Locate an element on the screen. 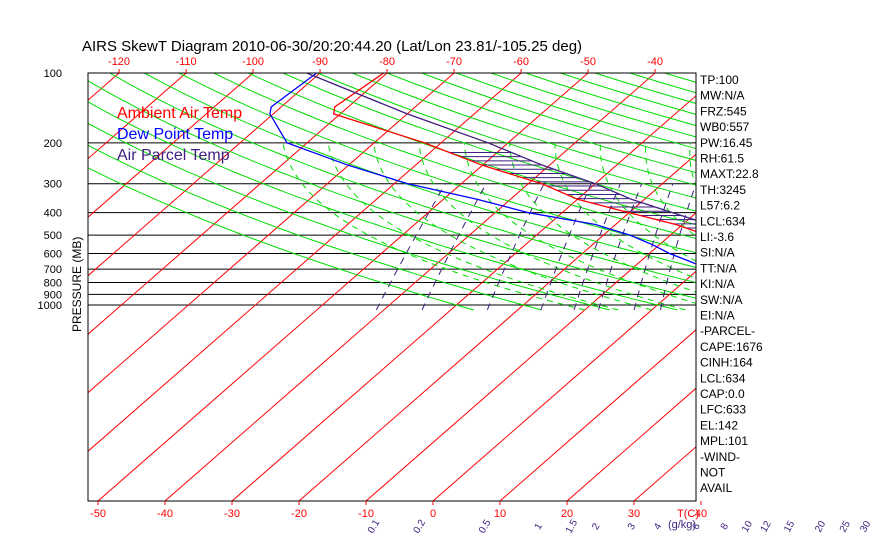 This screenshot has height=560, width=870. mixing-ratio-unit-label: (g/kg) is located at coordinates (682, 525).